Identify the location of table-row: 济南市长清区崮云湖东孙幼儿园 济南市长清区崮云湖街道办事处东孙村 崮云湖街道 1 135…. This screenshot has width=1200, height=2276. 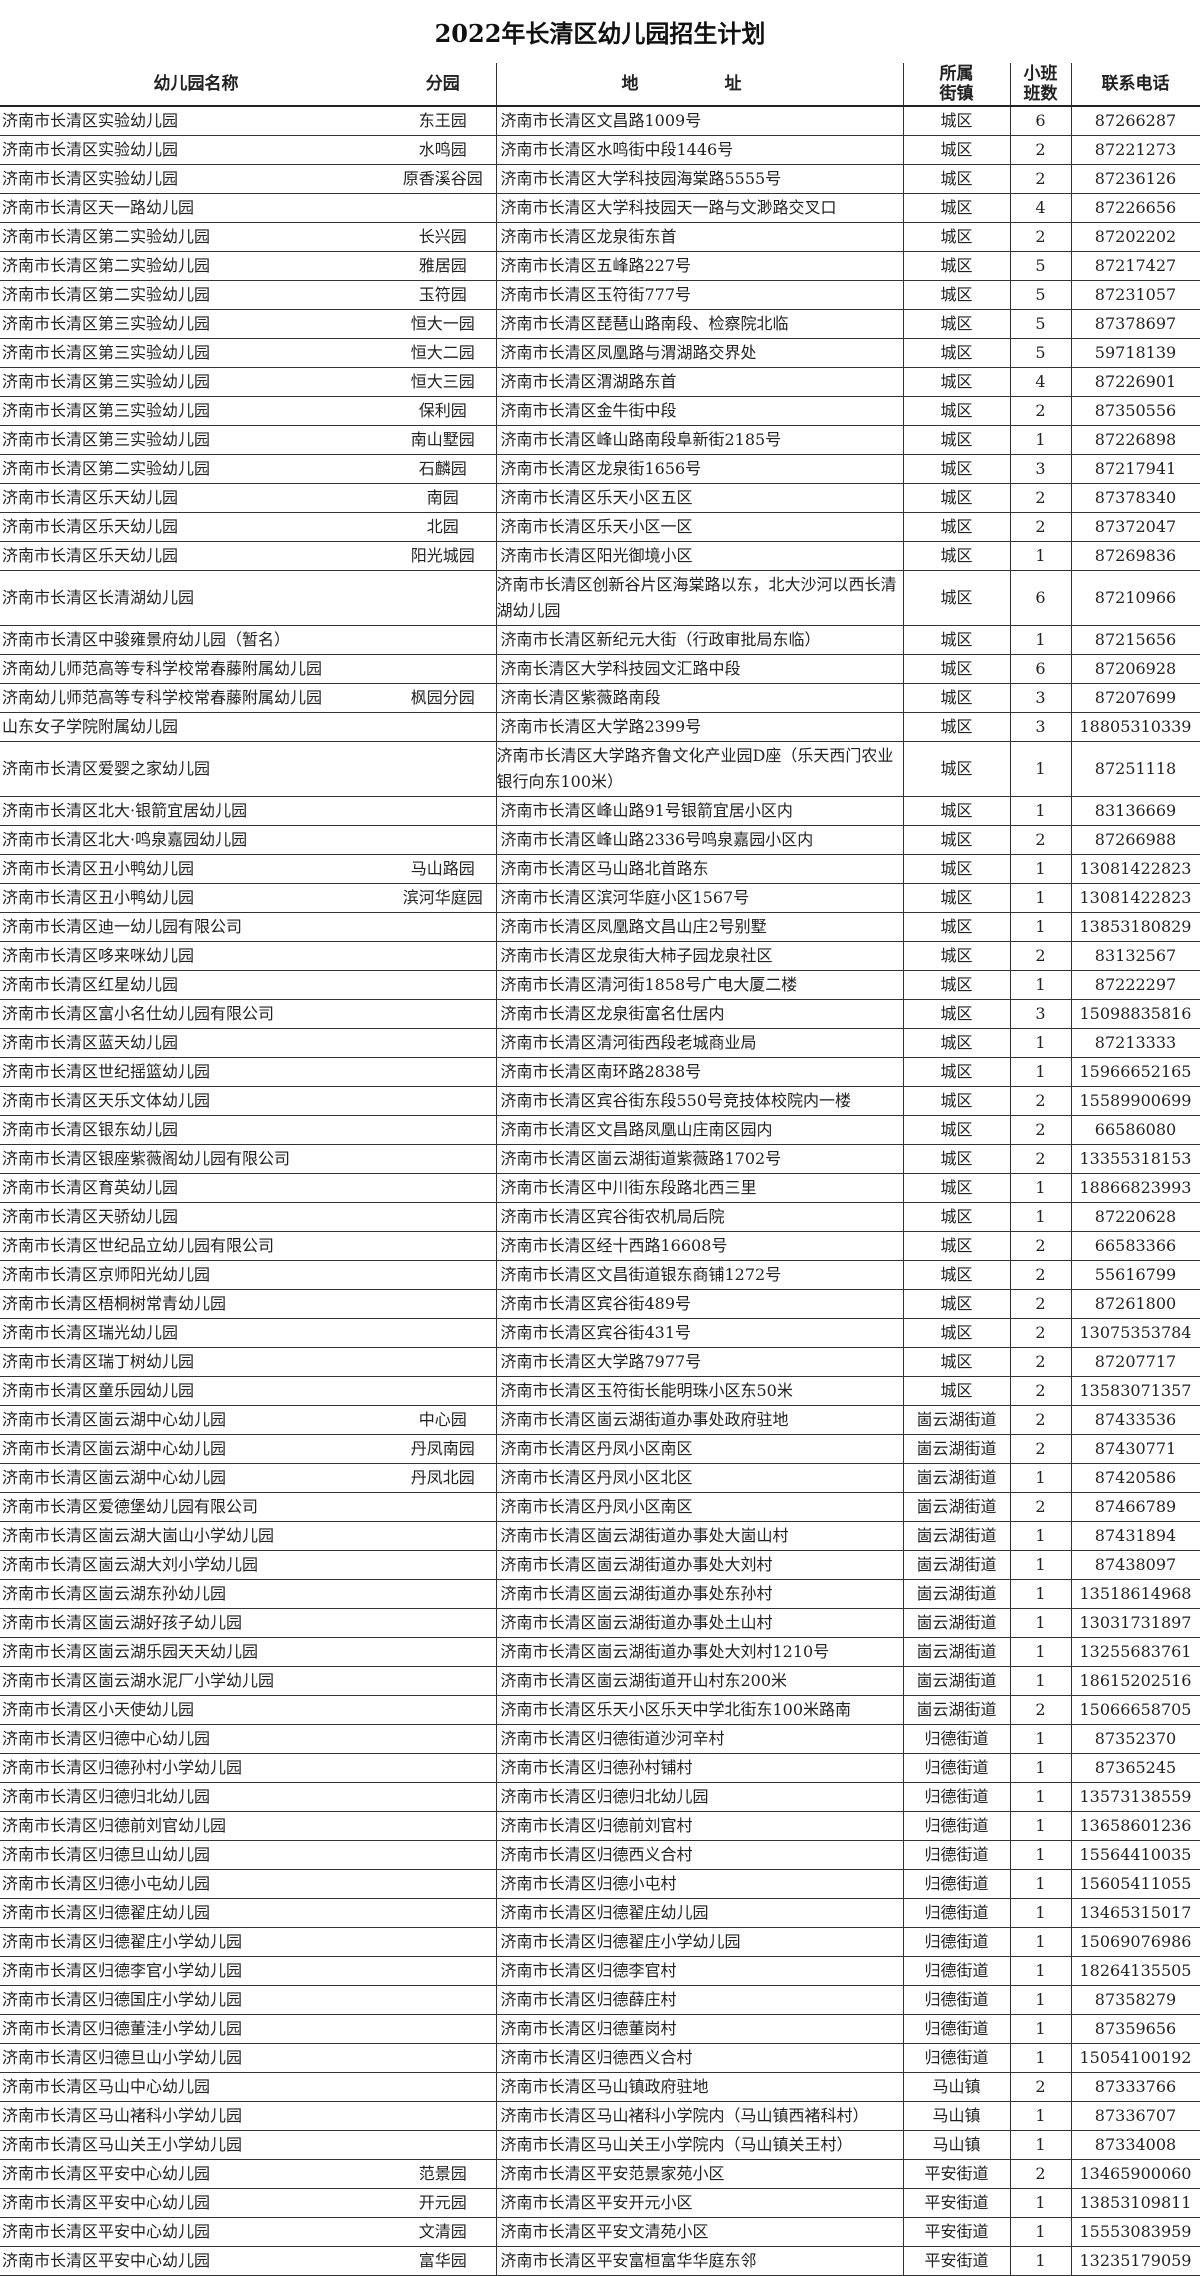
(600, 1594).